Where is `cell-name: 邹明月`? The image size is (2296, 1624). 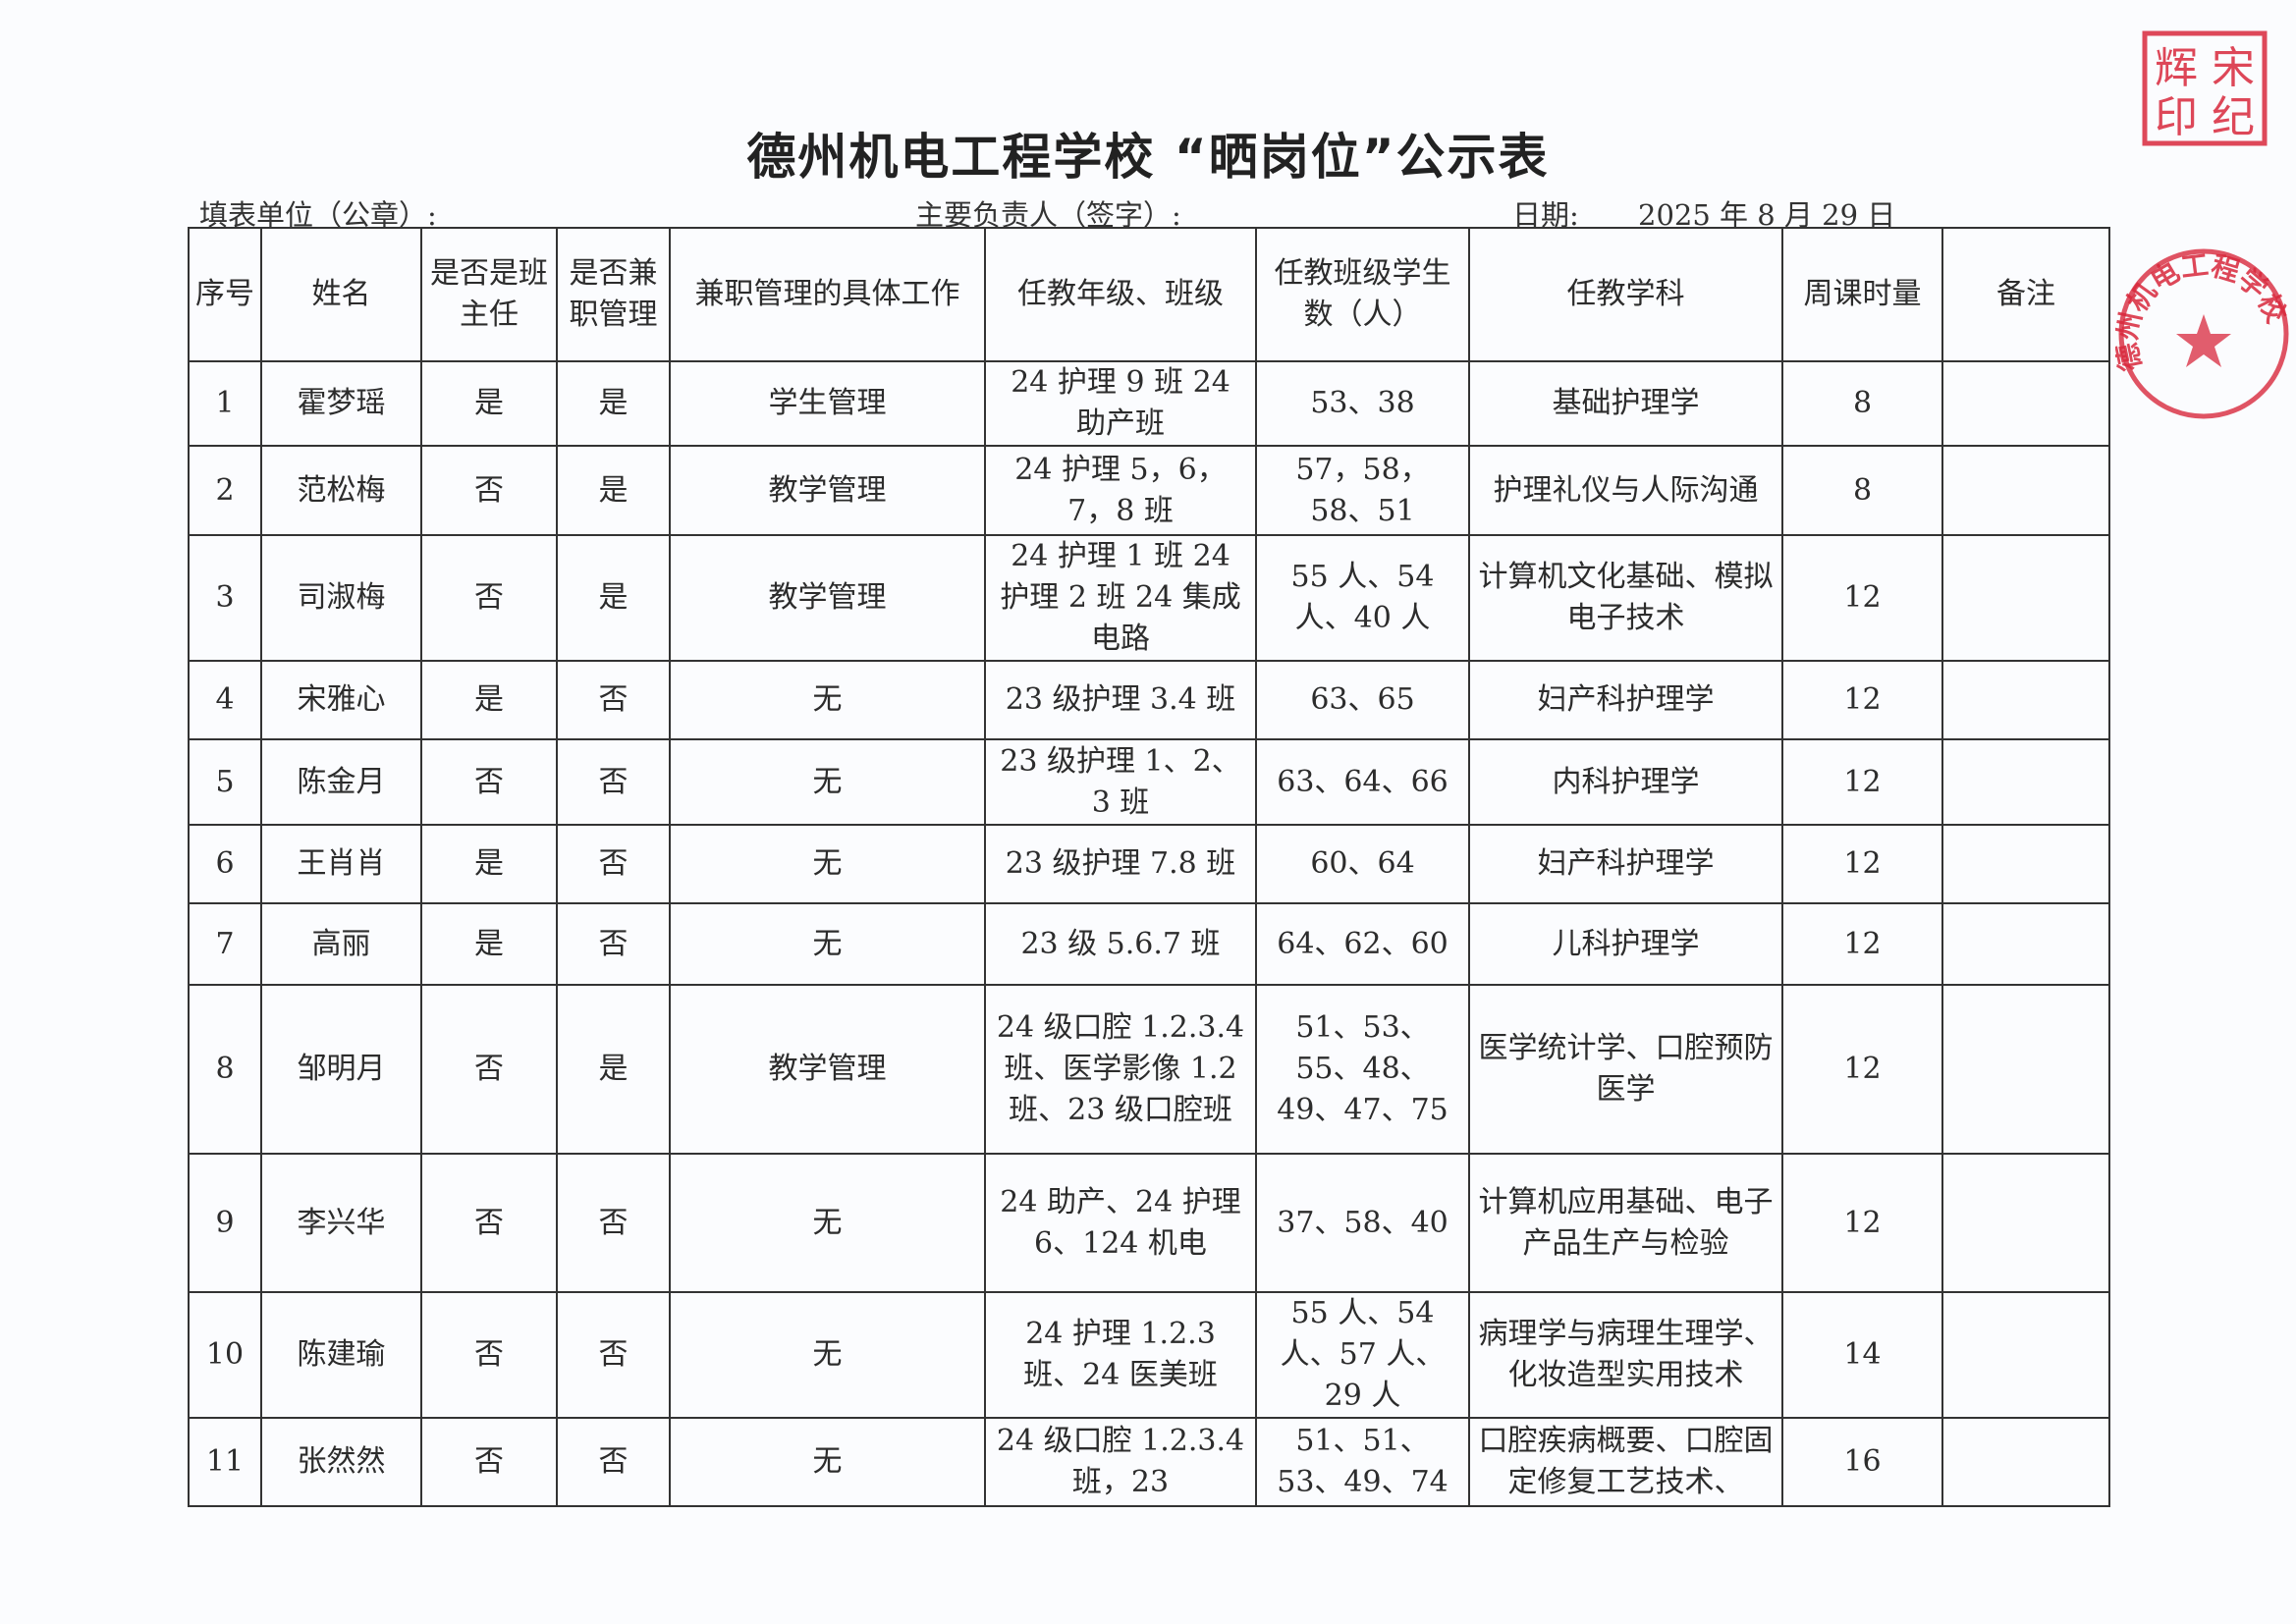
cell-name: 邹明月 is located at coordinates (341, 1069).